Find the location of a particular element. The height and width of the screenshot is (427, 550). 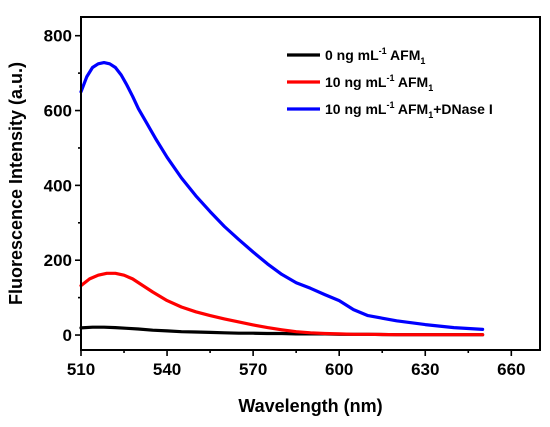

x-tick-label: 660 is located at coordinates (511, 369).